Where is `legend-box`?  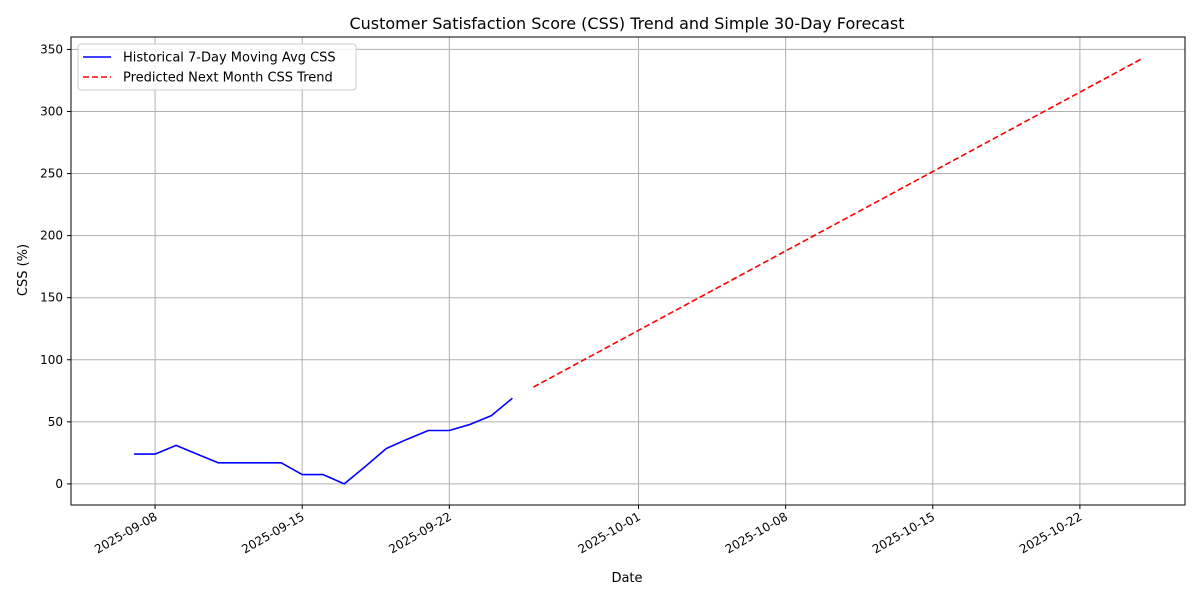
legend-box is located at coordinates (217, 67).